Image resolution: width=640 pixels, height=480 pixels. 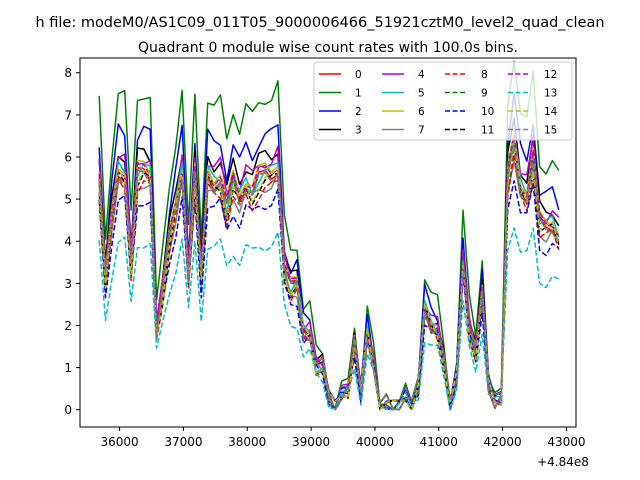 I want to click on y-tick-label: 5, so click(x=68, y=200).